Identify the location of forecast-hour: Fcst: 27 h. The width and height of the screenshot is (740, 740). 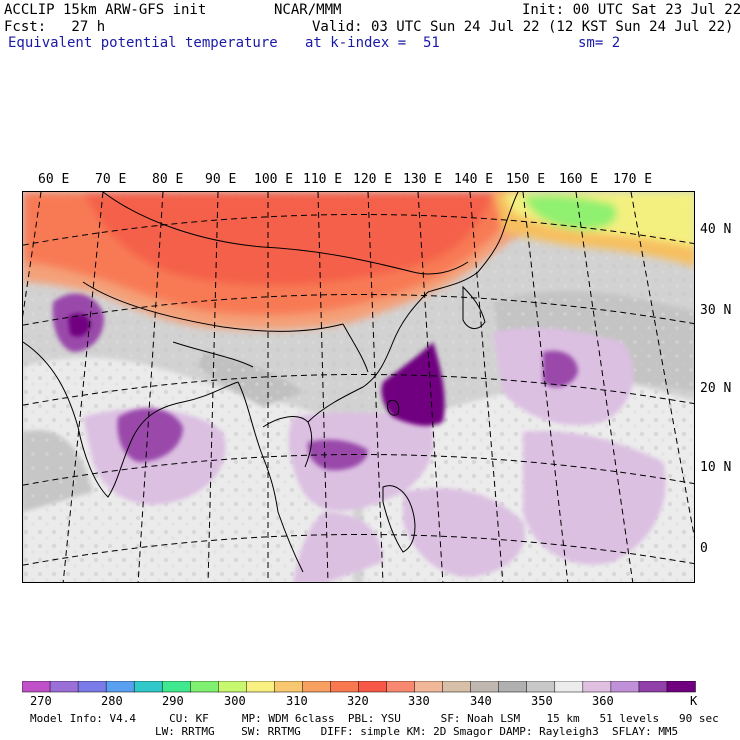
(55, 27).